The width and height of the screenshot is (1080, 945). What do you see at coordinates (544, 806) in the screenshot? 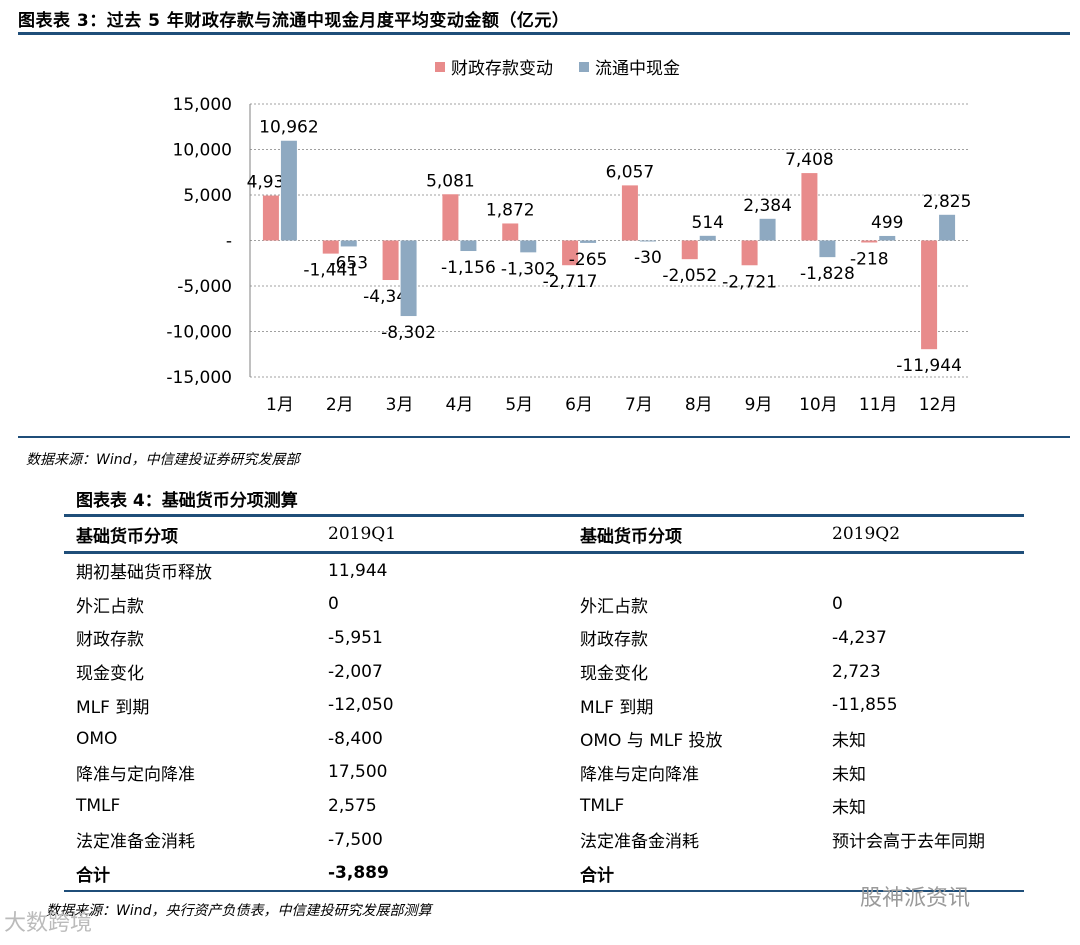
I see `table-row: TMLF 2,575 TMLF 未知` at bounding box center [544, 806].